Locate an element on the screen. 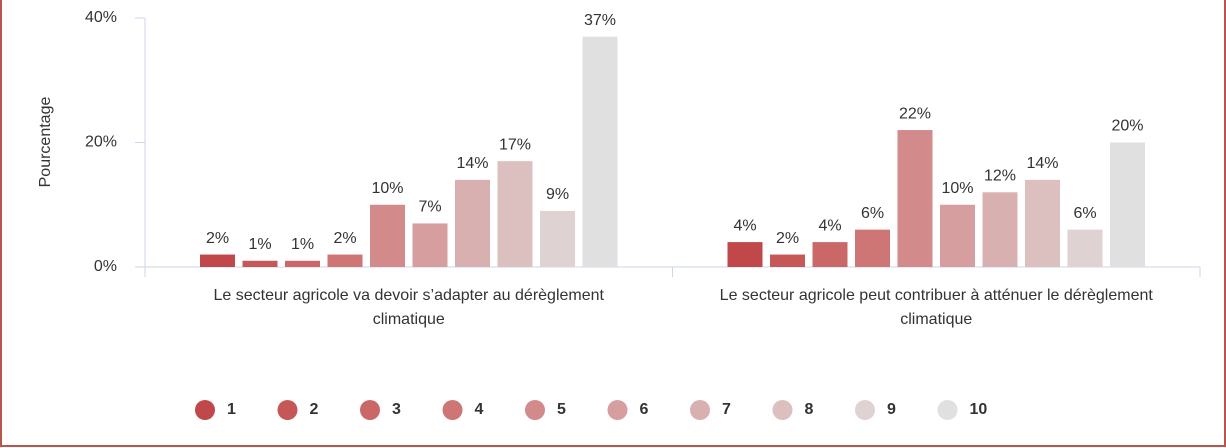 The height and width of the screenshot is (448, 1226). y-axis-title: Pourcentage is located at coordinates (45, 142).